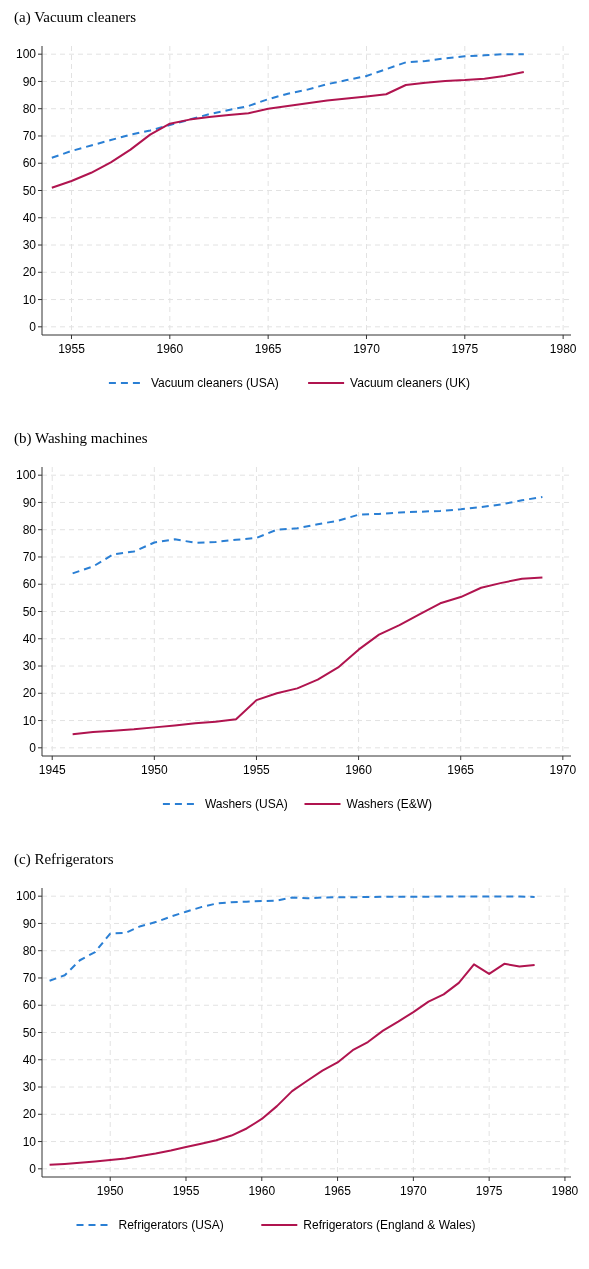  What do you see at coordinates (410, 383) in the screenshot?
I see `legend-label: Vacuum cleaners (UK)` at bounding box center [410, 383].